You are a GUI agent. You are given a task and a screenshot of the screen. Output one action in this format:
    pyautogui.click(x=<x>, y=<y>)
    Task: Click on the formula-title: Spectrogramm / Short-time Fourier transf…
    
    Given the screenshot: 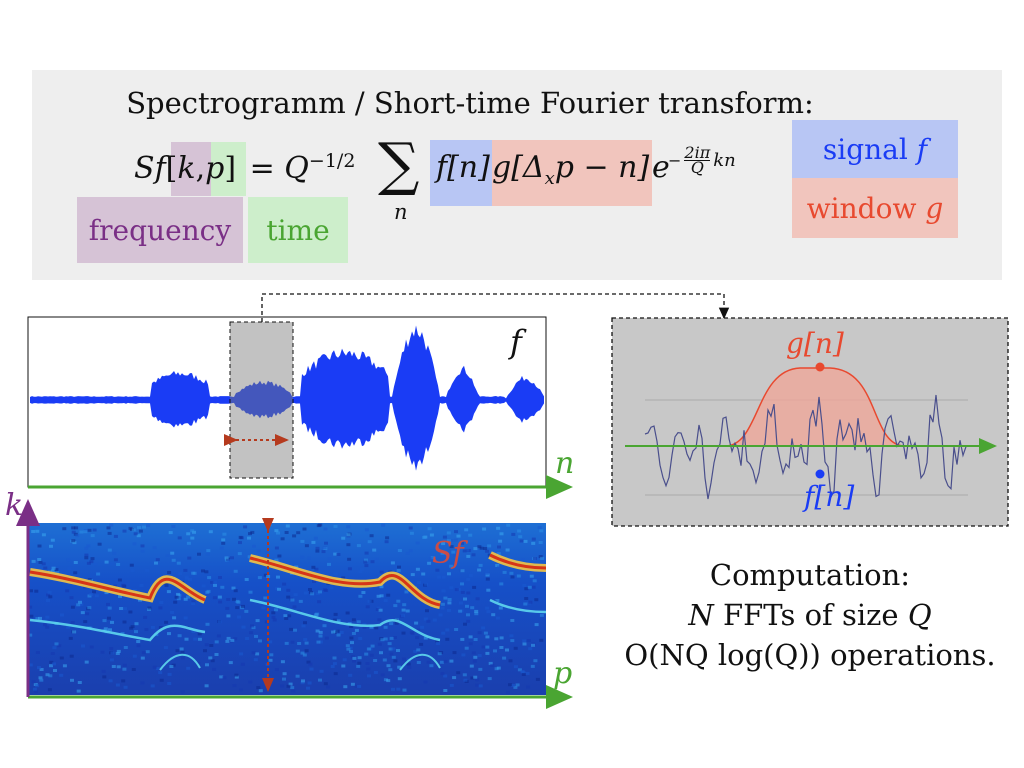 What is the action you would take?
    pyautogui.click(x=470, y=103)
    